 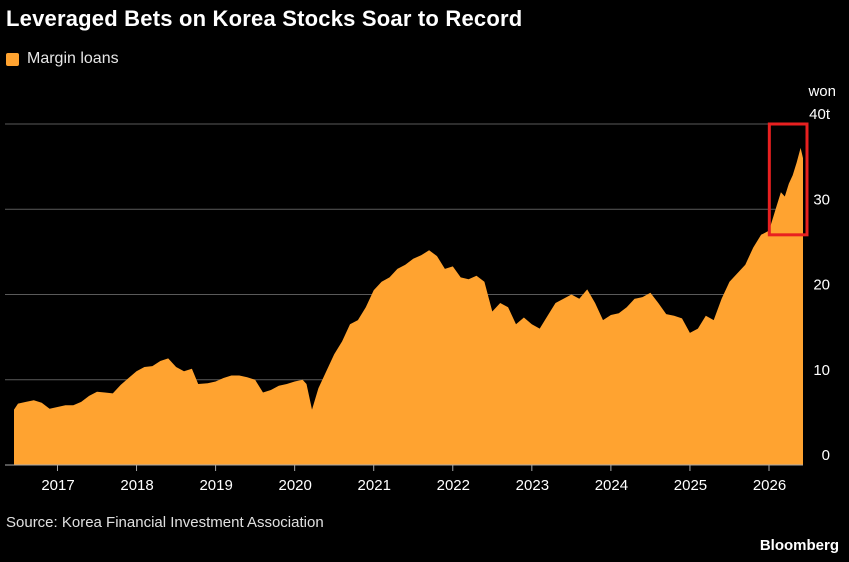 I want to click on legend: Margin loans, so click(x=62, y=59).